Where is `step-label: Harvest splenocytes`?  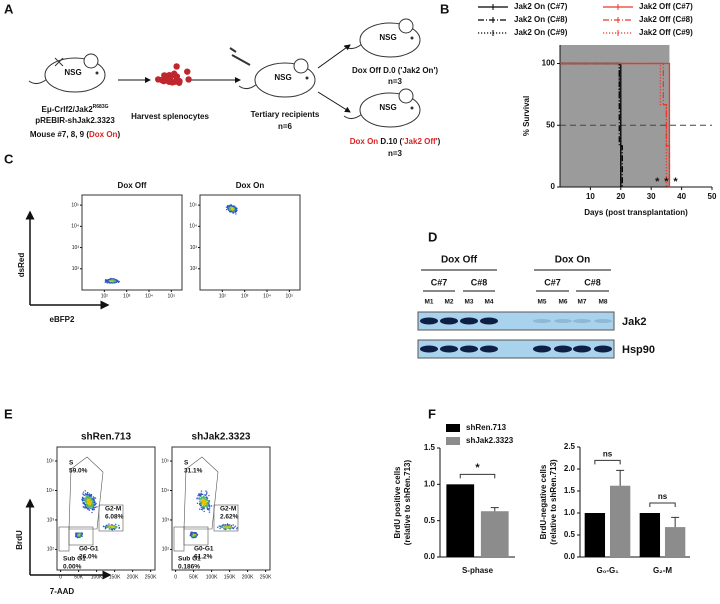
step-label: Harvest splenocytes is located at coordinates (170, 116).